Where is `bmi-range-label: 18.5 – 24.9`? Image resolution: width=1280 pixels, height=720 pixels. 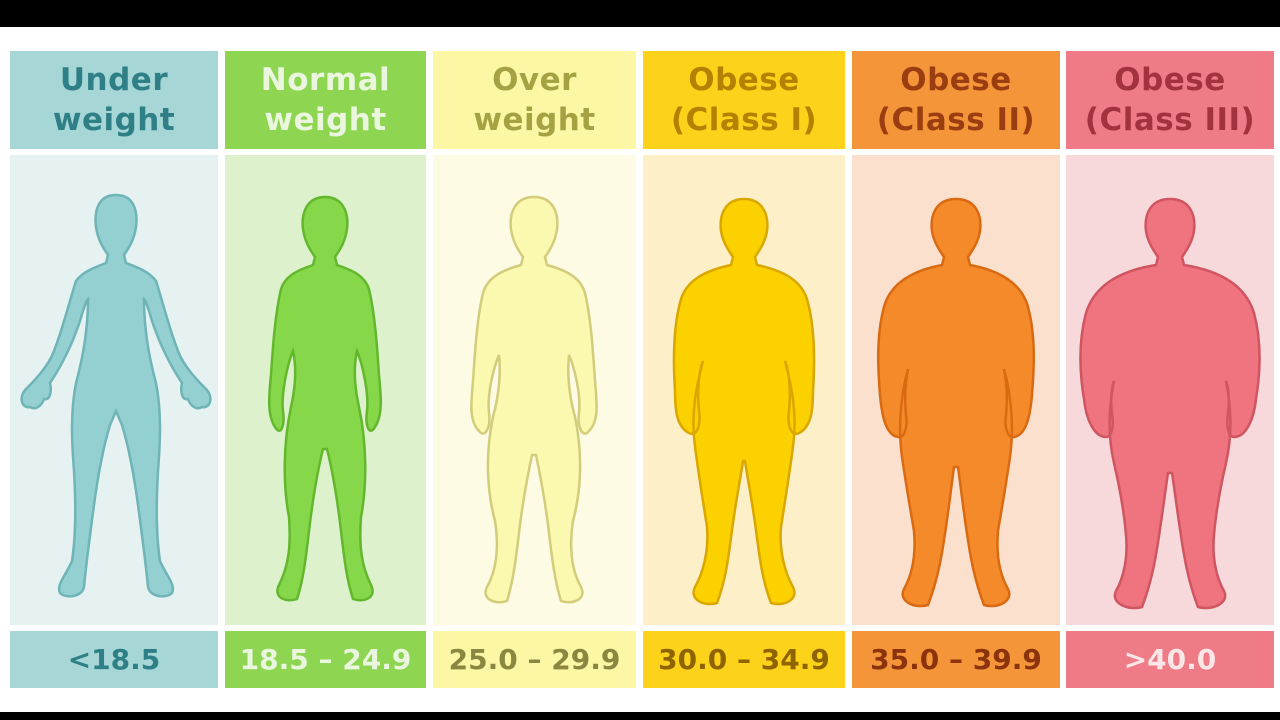 bmi-range-label: 18.5 – 24.9 is located at coordinates (325, 659).